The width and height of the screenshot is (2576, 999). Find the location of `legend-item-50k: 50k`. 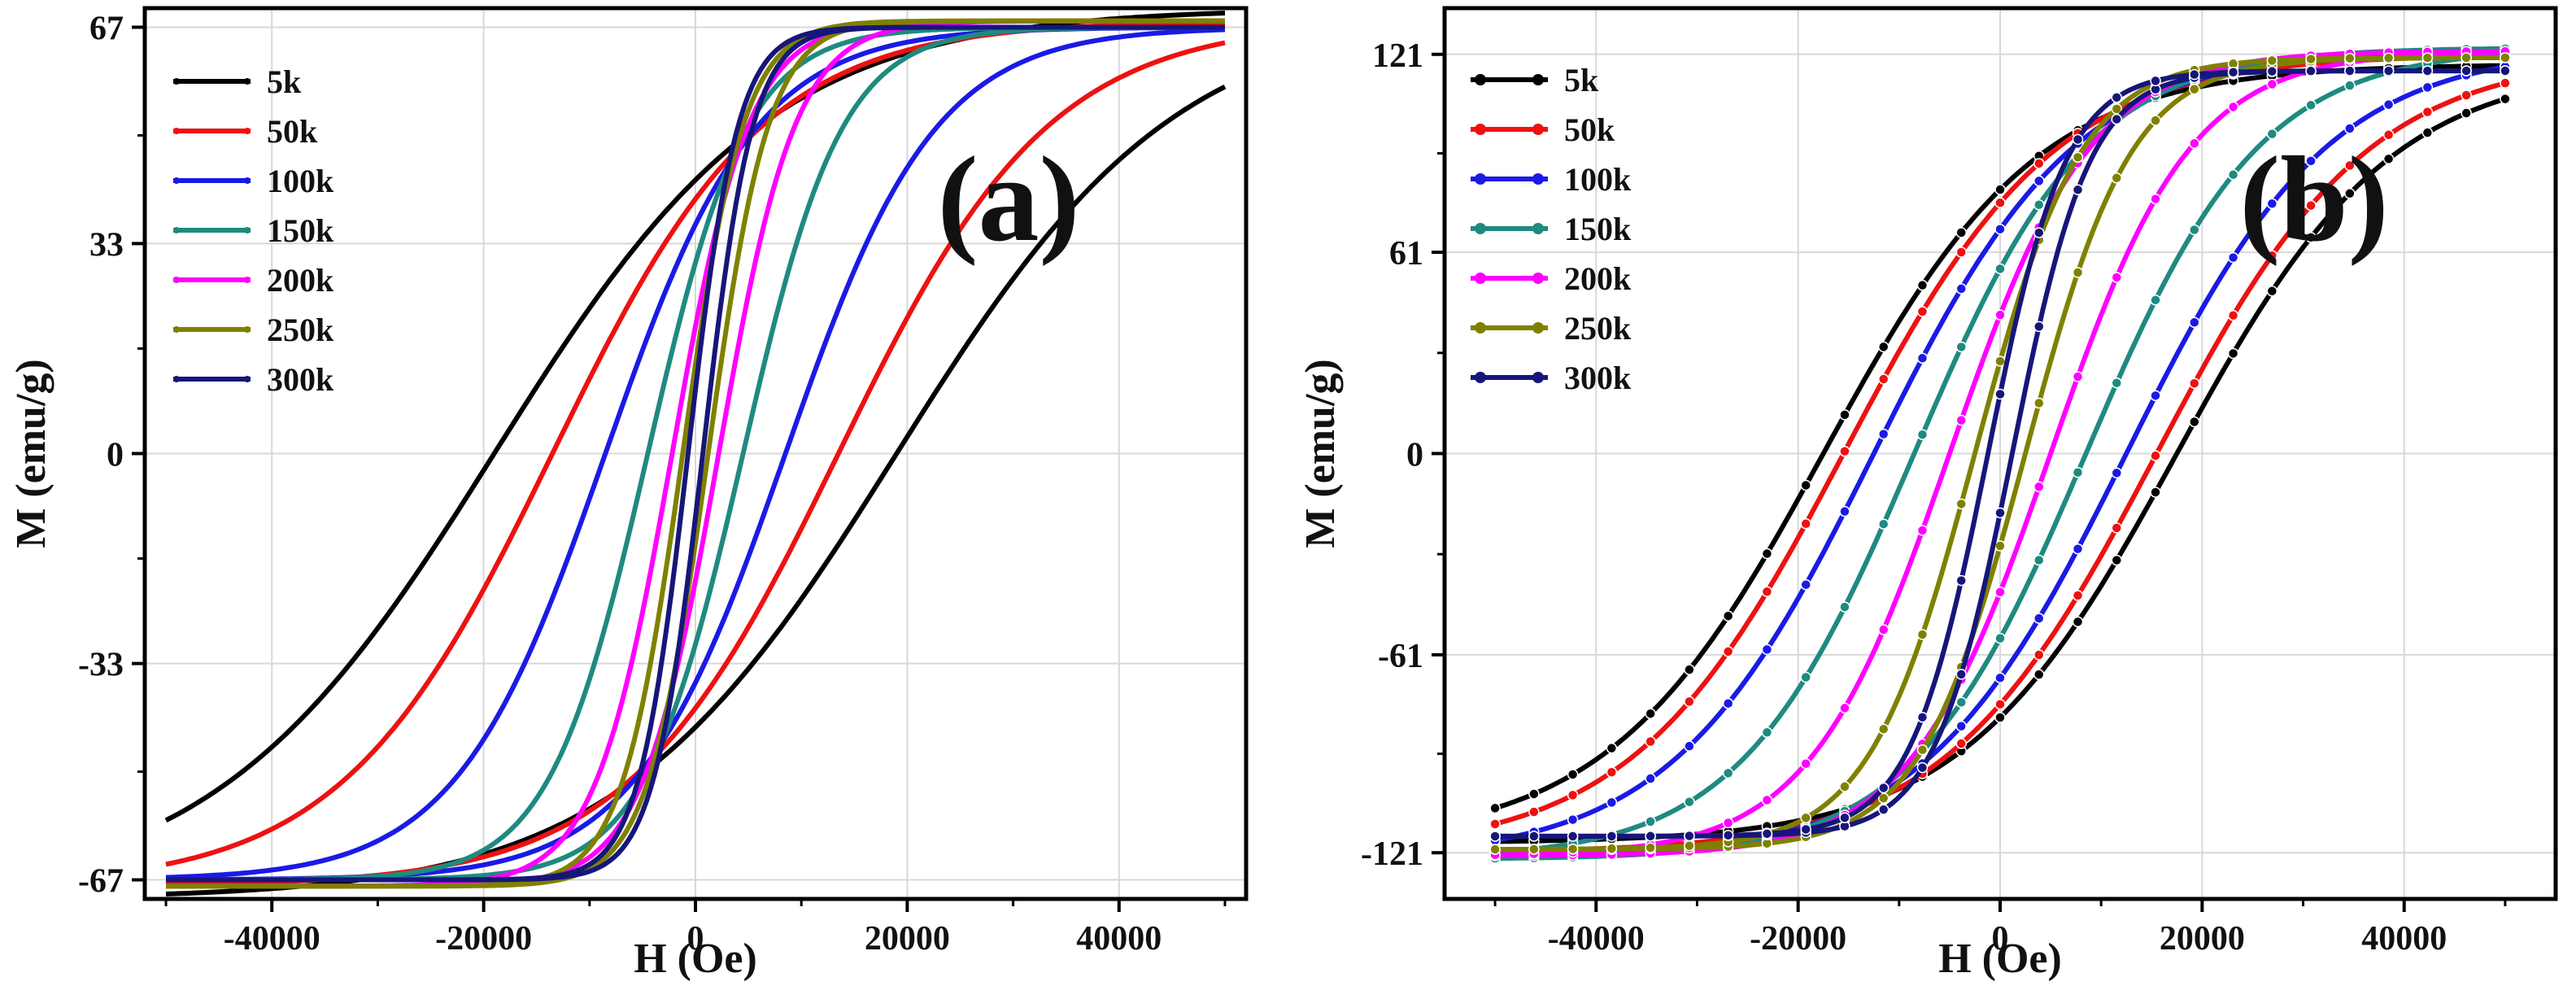

legend-item-50k: 50k is located at coordinates (1543, 129).